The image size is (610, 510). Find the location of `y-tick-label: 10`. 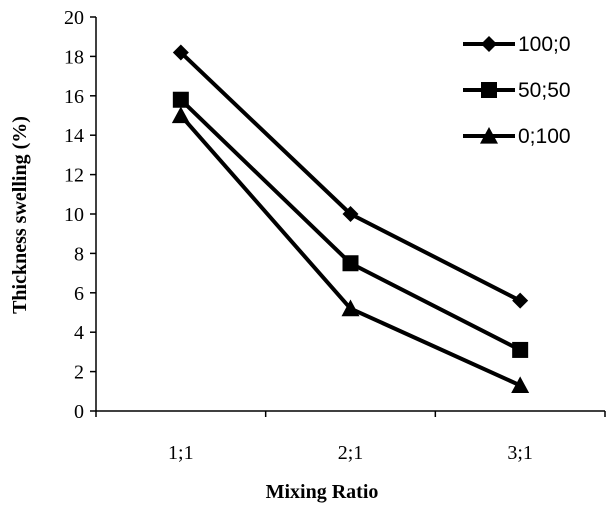

y-tick-label: 10 is located at coordinates (74, 215).